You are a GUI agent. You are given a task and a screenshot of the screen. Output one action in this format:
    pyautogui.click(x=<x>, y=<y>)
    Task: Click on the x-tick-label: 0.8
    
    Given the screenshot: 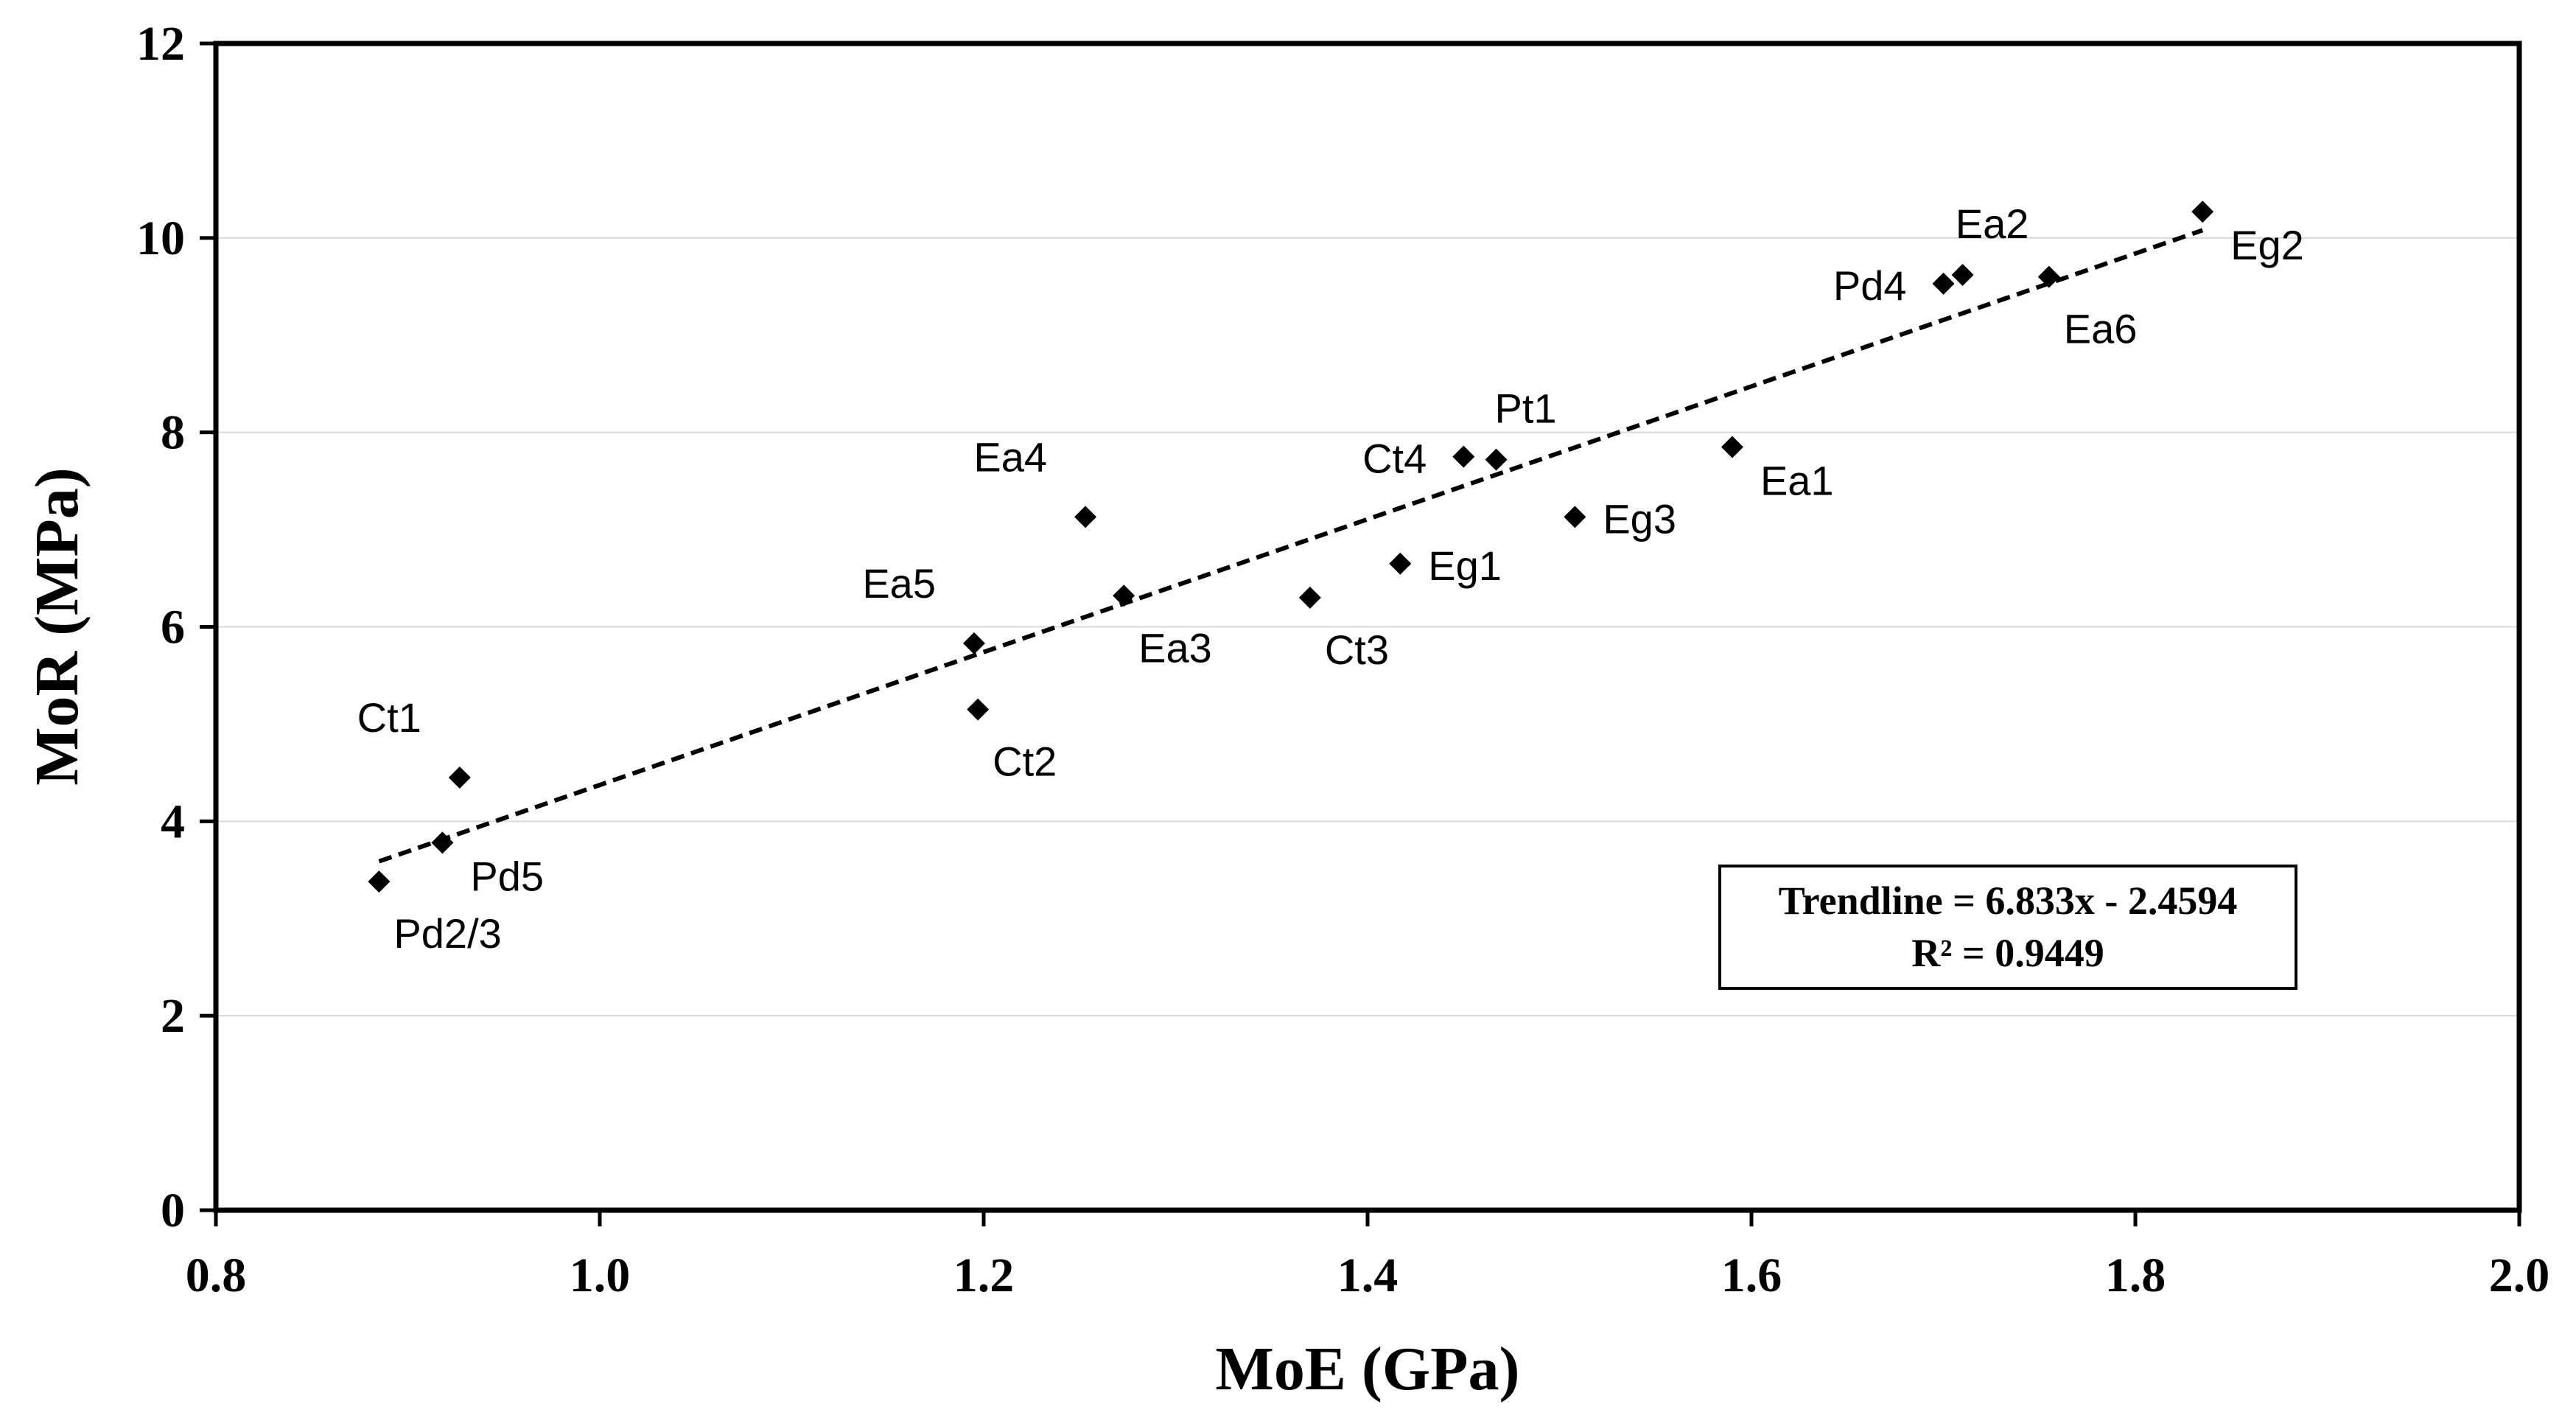 What is the action you would take?
    pyautogui.click(x=217, y=1275)
    